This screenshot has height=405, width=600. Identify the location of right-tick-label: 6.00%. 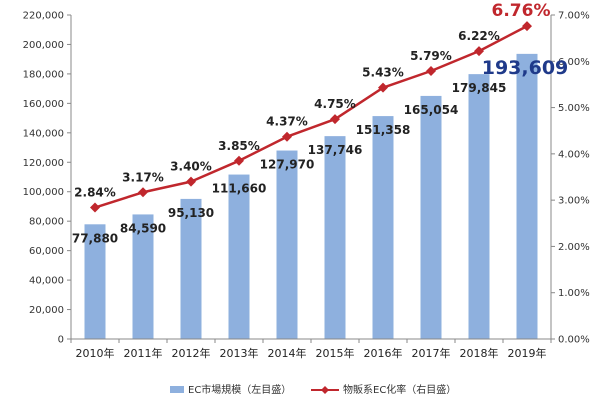
(574, 62).